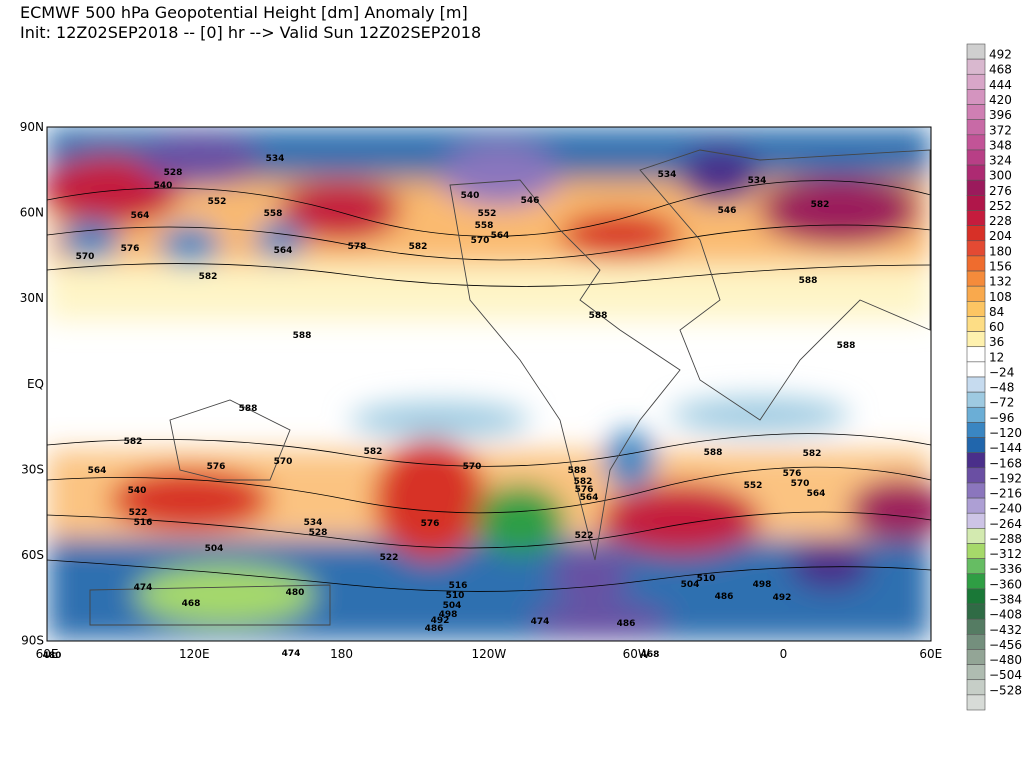 This screenshot has width=1024, height=772. I want to click on lon-label: 120W, so click(489, 654).